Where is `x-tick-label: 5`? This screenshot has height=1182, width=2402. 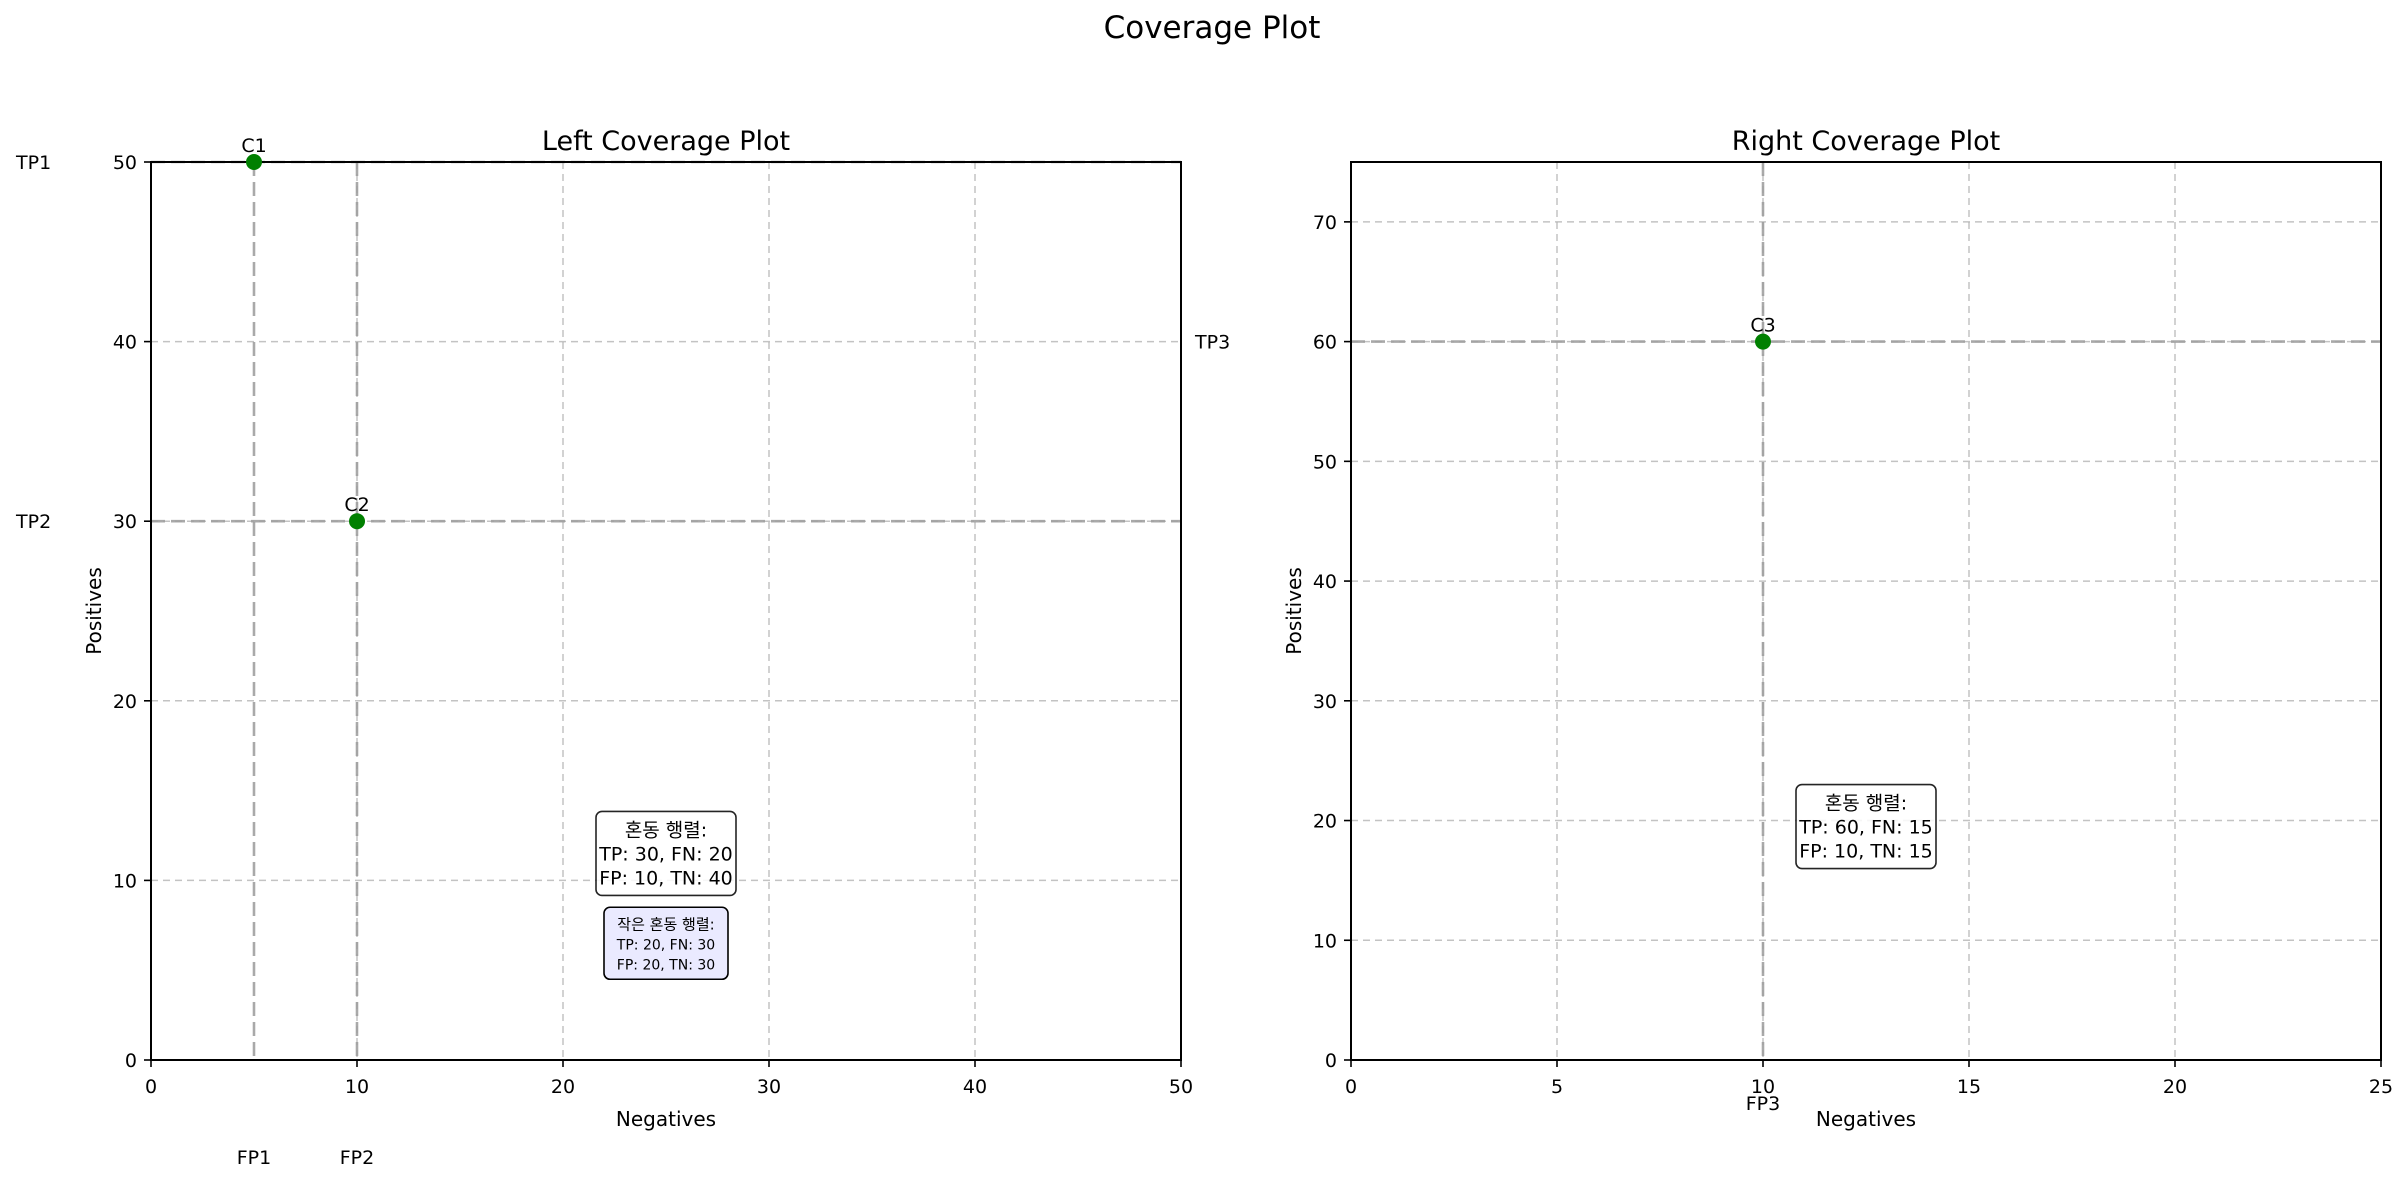
x-tick-label: 5 is located at coordinates (1557, 1087).